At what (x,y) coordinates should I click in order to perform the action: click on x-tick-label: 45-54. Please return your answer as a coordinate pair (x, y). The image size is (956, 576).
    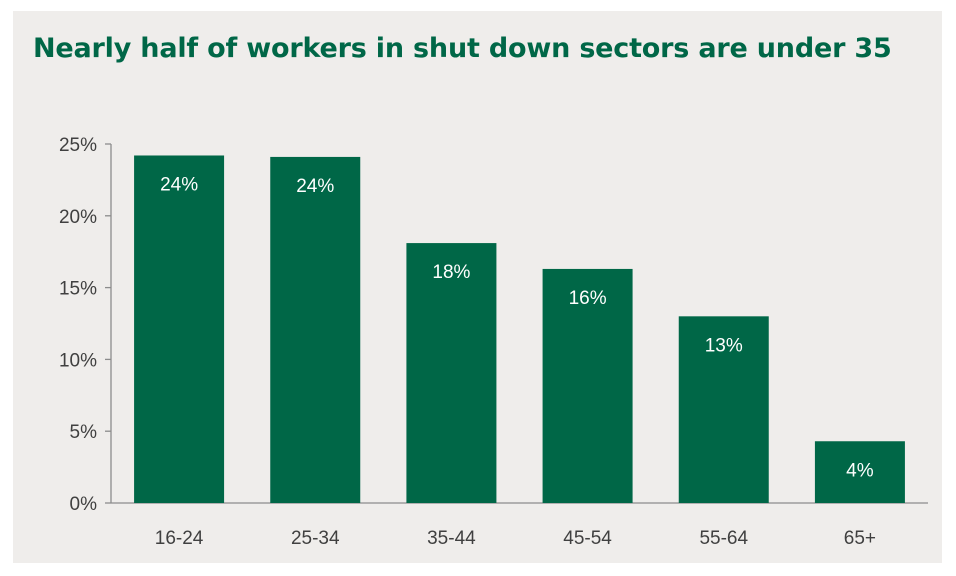
    Looking at the image, I should click on (587, 538).